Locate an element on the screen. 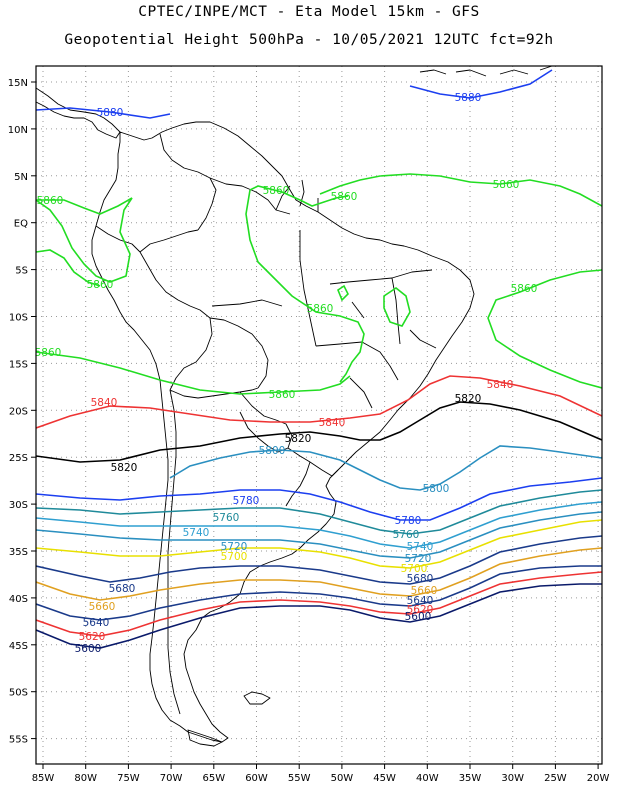  lat-tick-label: 30S is located at coordinates (18, 505).